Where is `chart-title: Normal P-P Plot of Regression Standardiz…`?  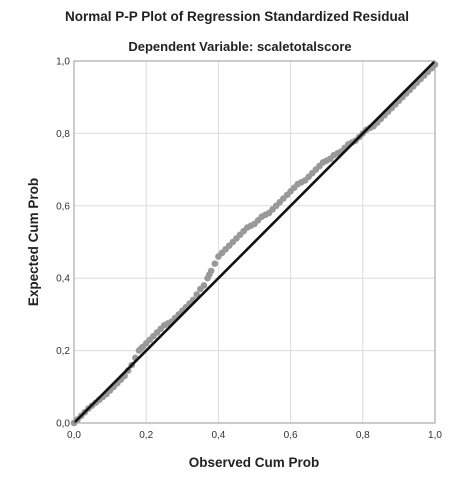
chart-title: Normal P-P Plot of Regression Standardiz… is located at coordinates (237, 16).